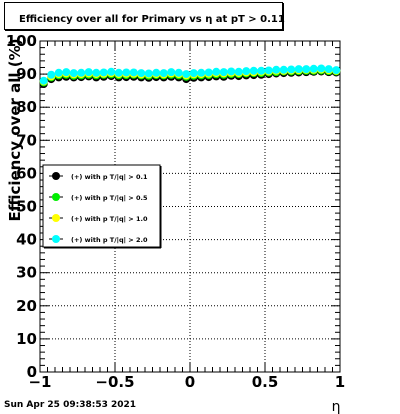  I want to click on timestamp-footer: Sun Apr 25 09:38:53 2021, so click(70, 405).